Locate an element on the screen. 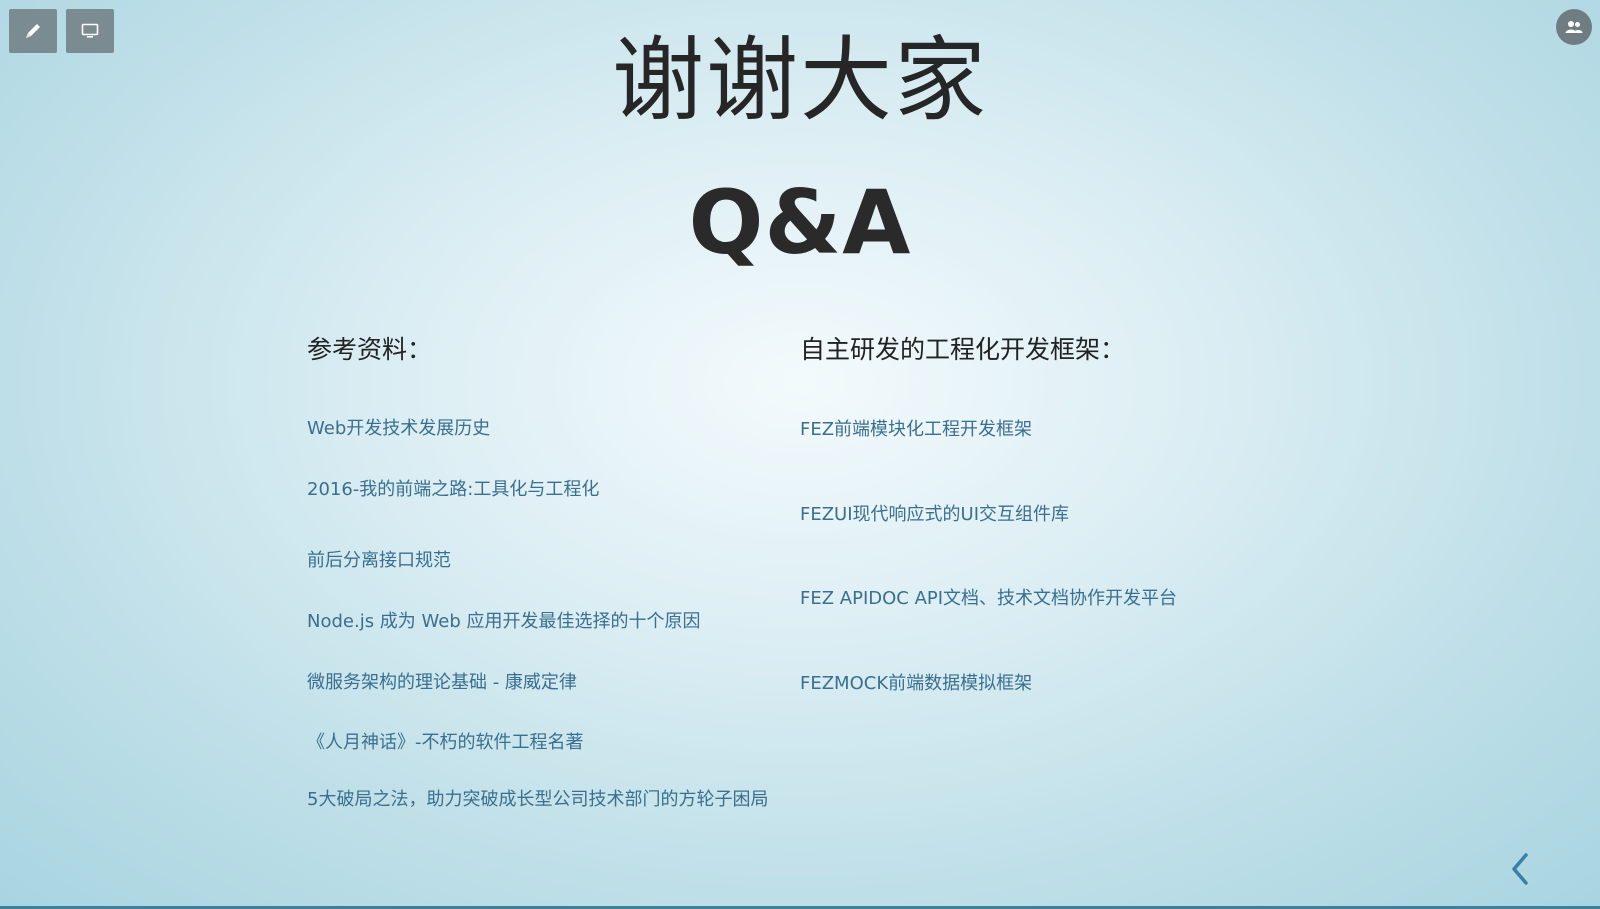 The height and width of the screenshot is (909, 1600). reference-link-five-strategies: 5大破局之法，助力突破成长型公司技术部门的方轮子困局 is located at coordinates (538, 799).